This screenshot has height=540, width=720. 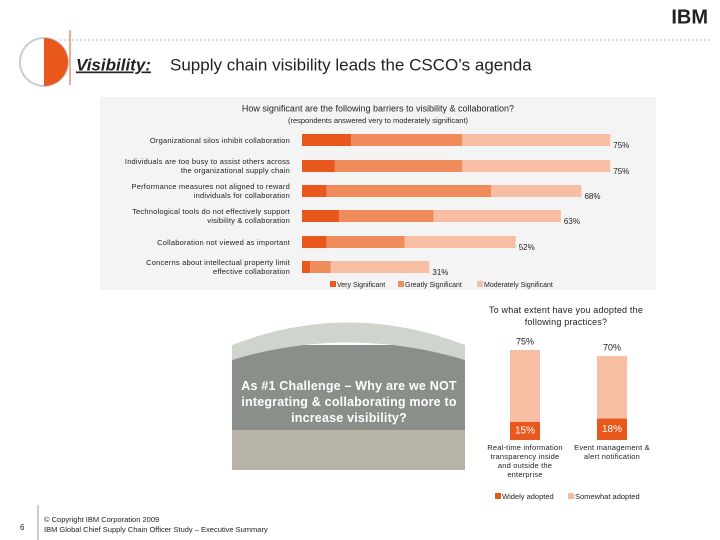 What do you see at coordinates (689, 17) in the screenshot?
I see `logo: IBM` at bounding box center [689, 17].